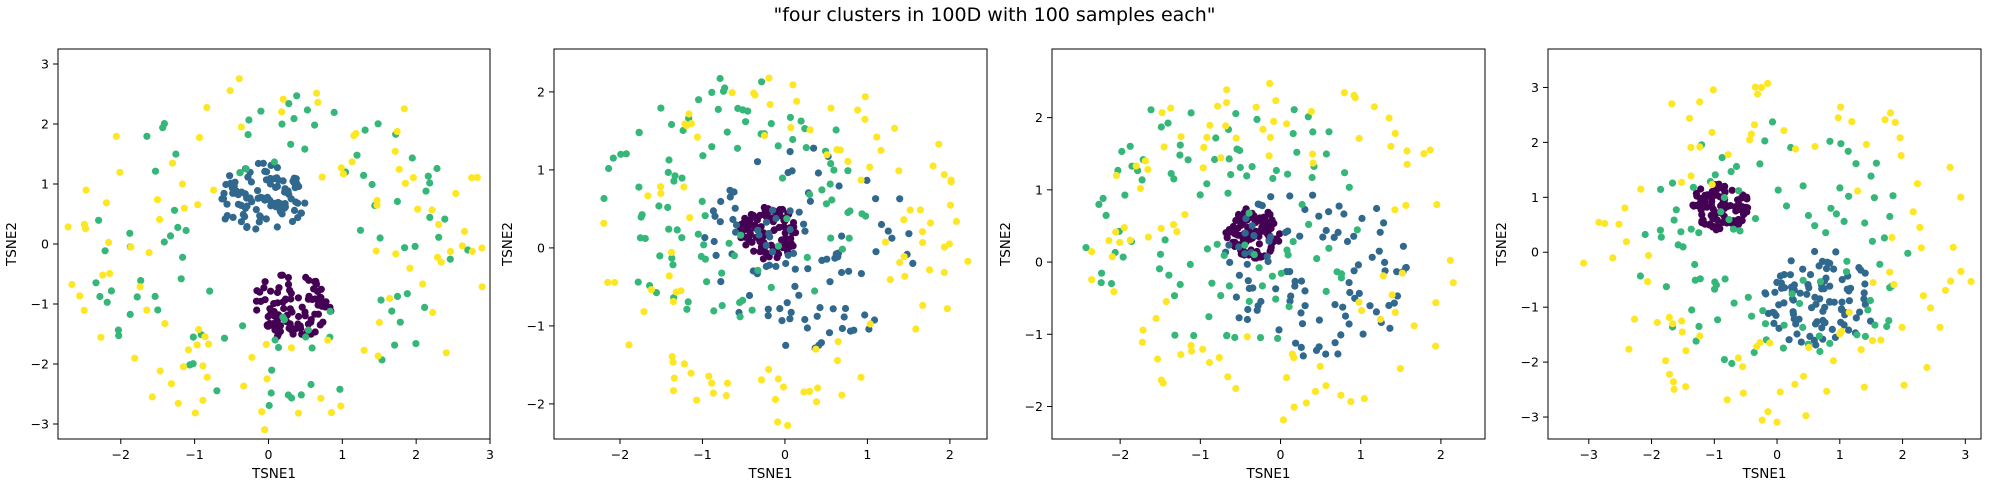  I want to click on y-tick-label: −1, so click(536, 325).